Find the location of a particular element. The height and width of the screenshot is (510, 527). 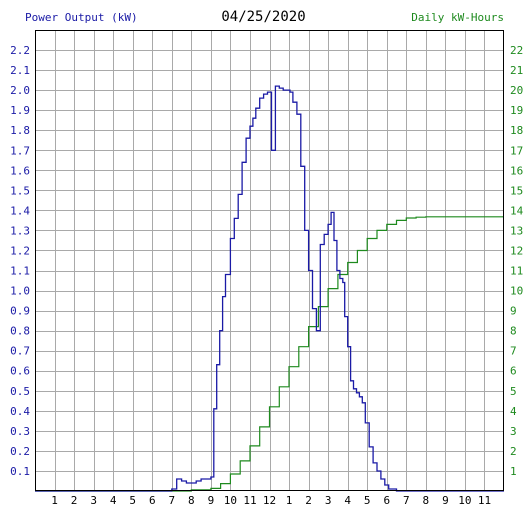

right-tick-label: 17 is located at coordinates (516, 150).